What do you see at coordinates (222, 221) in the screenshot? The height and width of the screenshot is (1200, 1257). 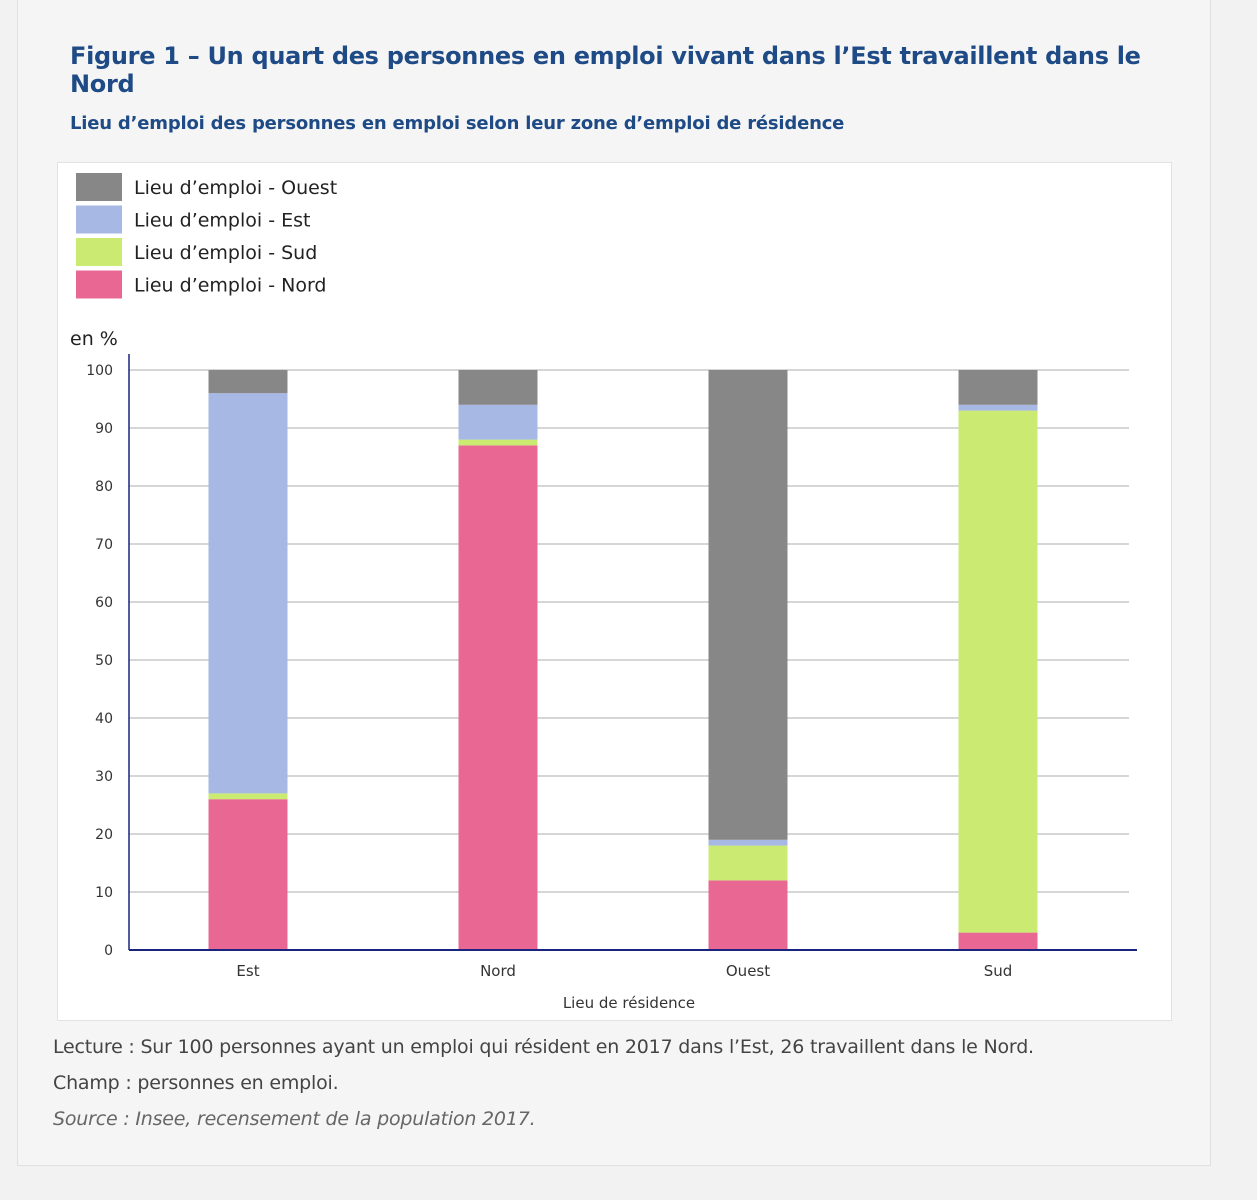 I see `legend-label: Lieu d’emploi - Est` at bounding box center [222, 221].